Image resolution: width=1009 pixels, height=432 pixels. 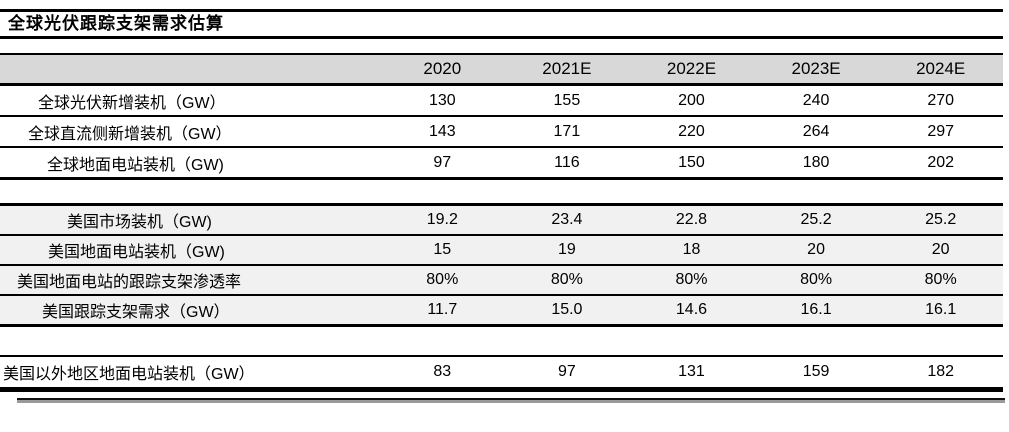 I want to click on year-column-header: 2020, so click(x=442, y=68).